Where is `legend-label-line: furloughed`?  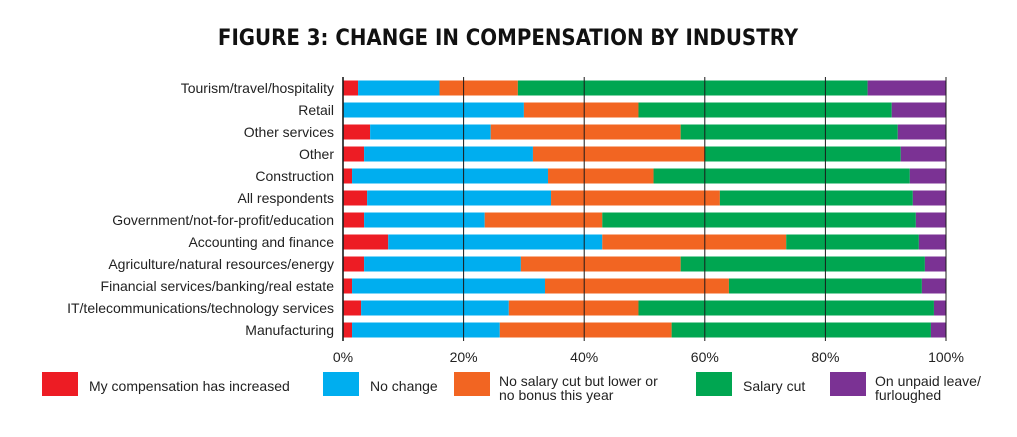 legend-label-line: furloughed is located at coordinates (908, 395).